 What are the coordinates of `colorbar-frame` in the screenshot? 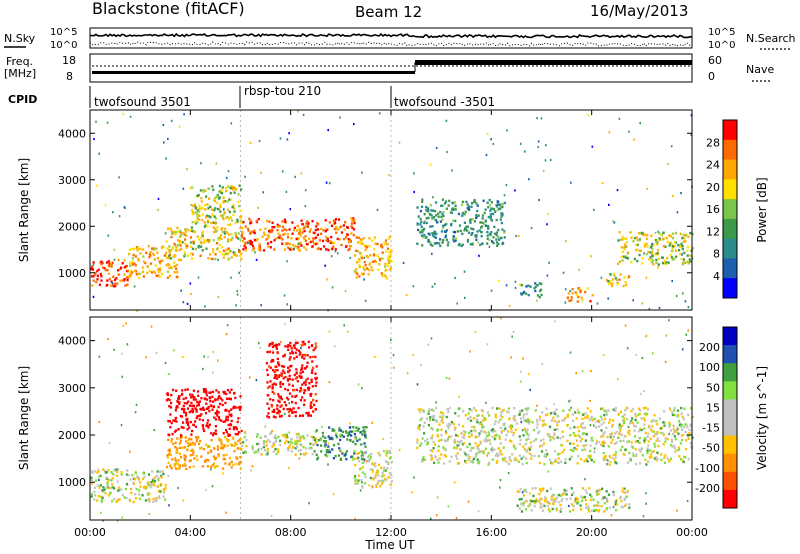 It's located at (730, 209).